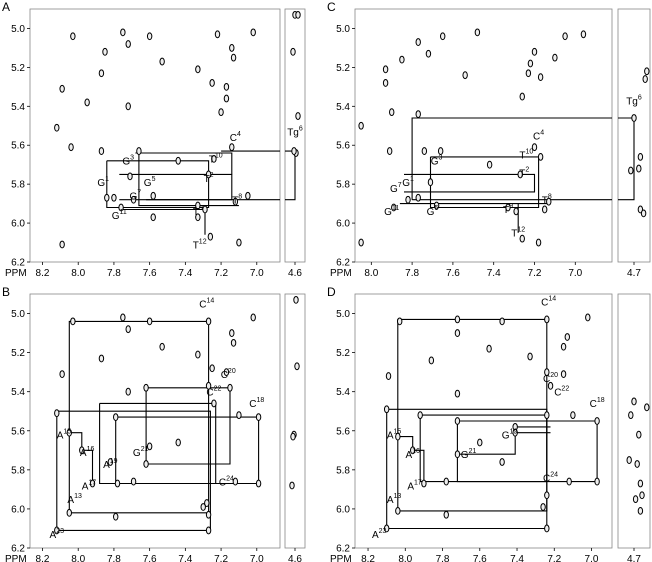 Image resolution: width=652 pixels, height=562 pixels. Describe the element at coordinates (510, 434) in the screenshot. I see `peak-label: G19` at that location.